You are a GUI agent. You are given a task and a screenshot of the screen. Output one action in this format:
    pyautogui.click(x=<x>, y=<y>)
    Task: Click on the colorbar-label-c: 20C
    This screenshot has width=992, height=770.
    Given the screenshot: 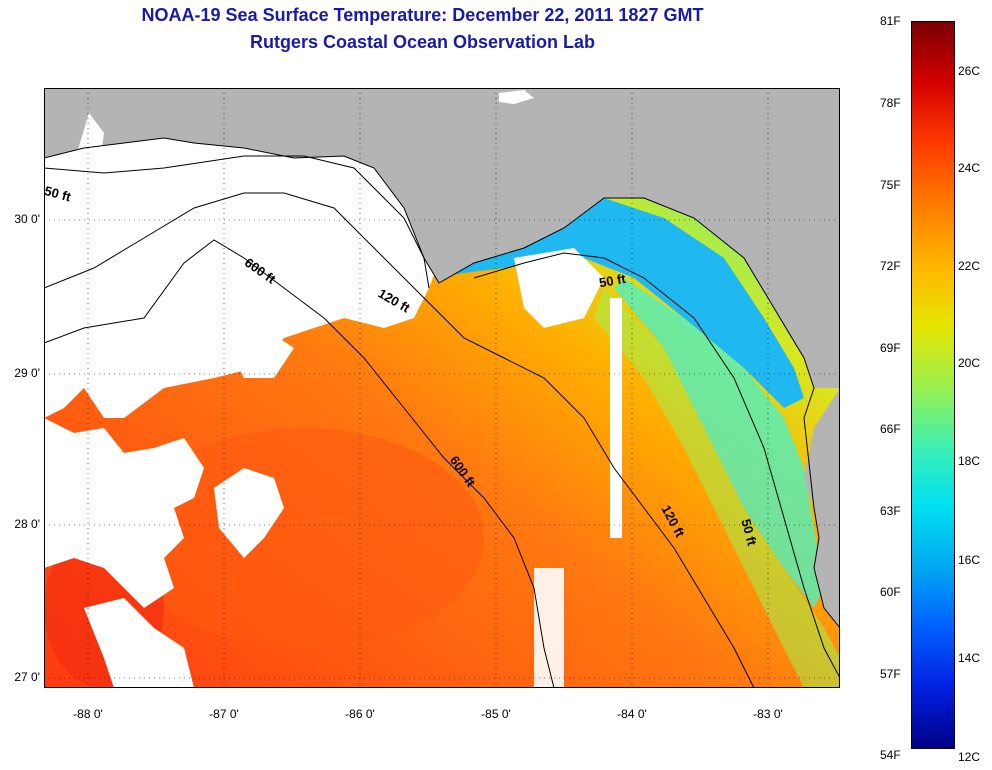 What is the action you would take?
    pyautogui.click(x=969, y=363)
    